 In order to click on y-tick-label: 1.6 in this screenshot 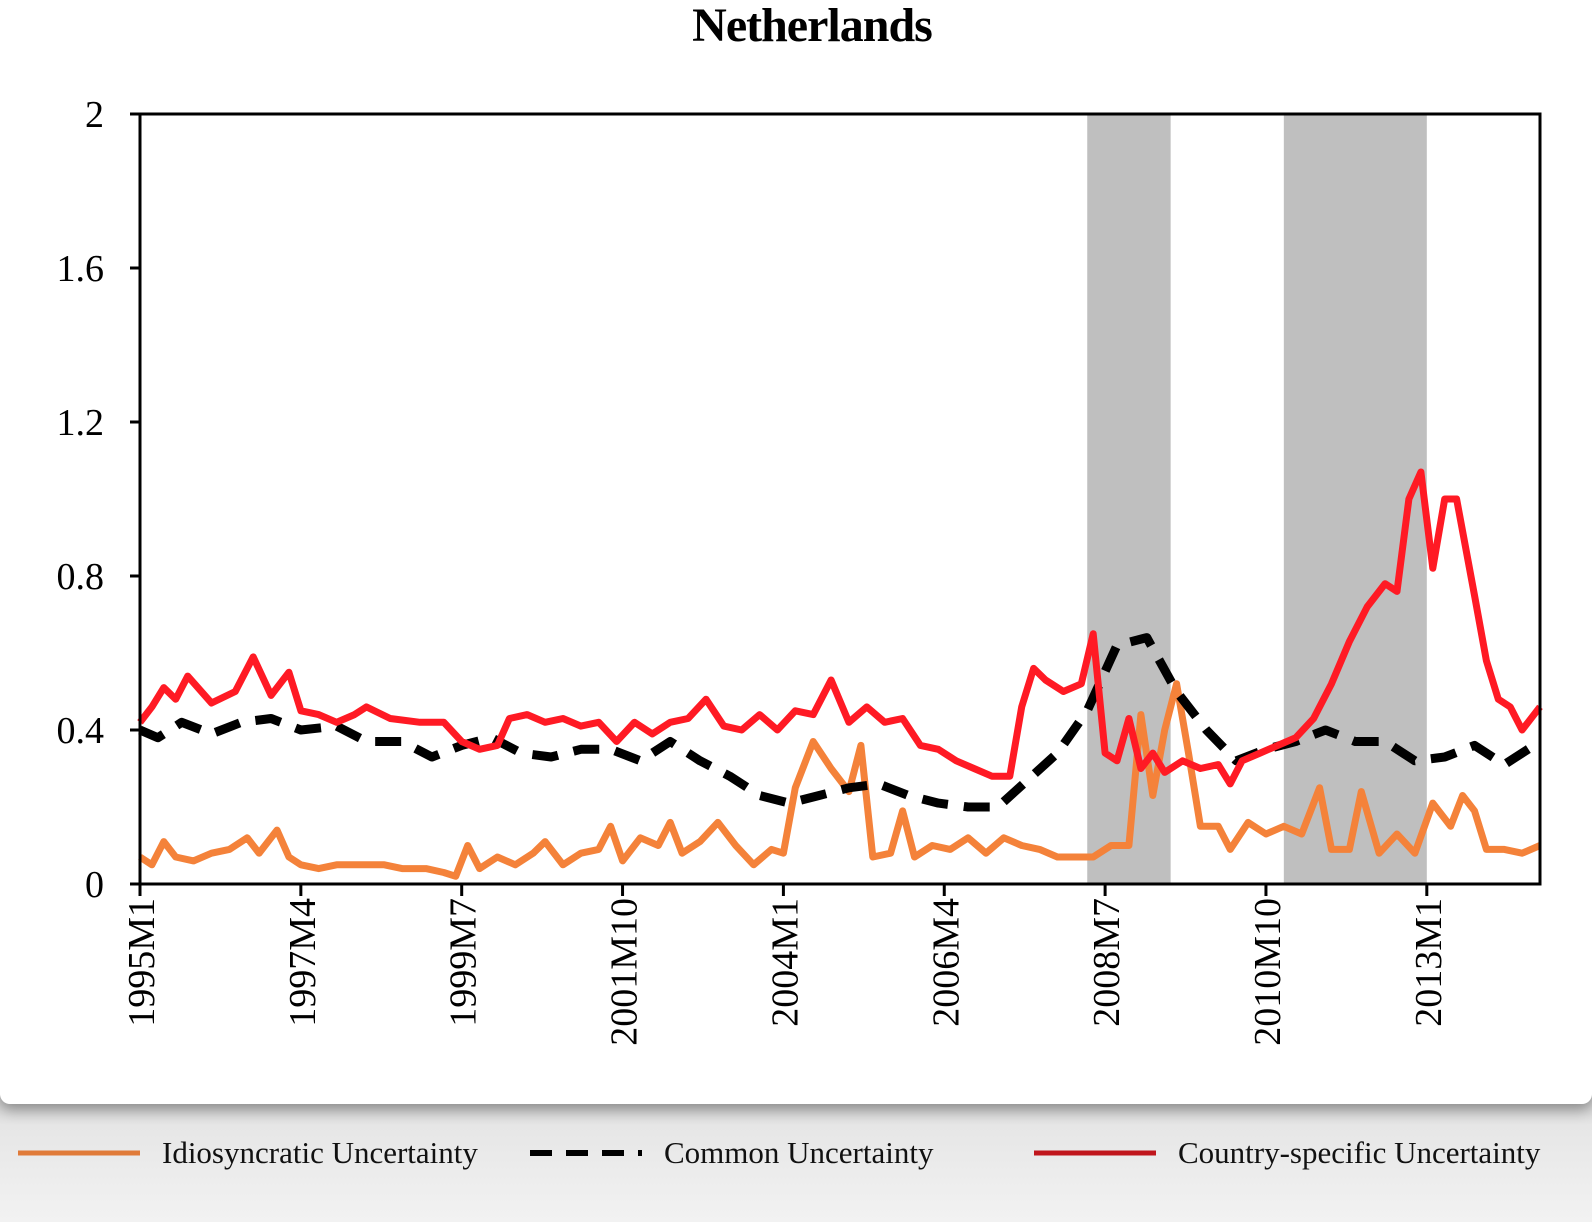, I will do `click(81, 269)`.